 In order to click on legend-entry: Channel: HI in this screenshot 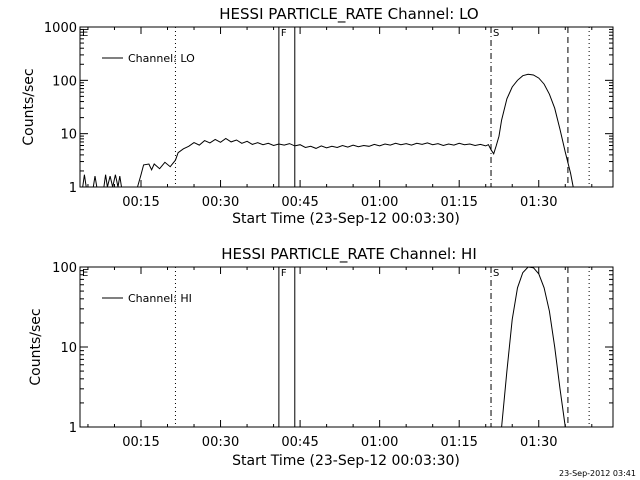, I will do `click(160, 298)`.